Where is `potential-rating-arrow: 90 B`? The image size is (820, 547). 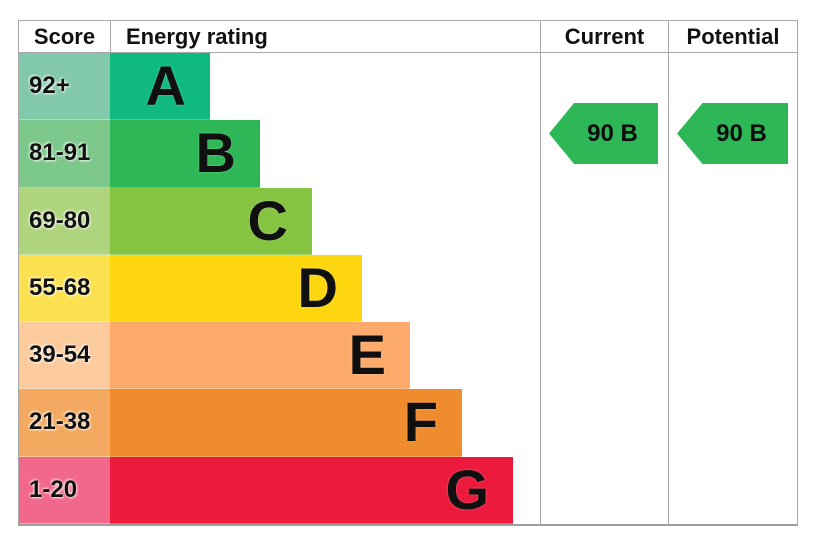
potential-rating-arrow: 90 B is located at coordinates (732, 133).